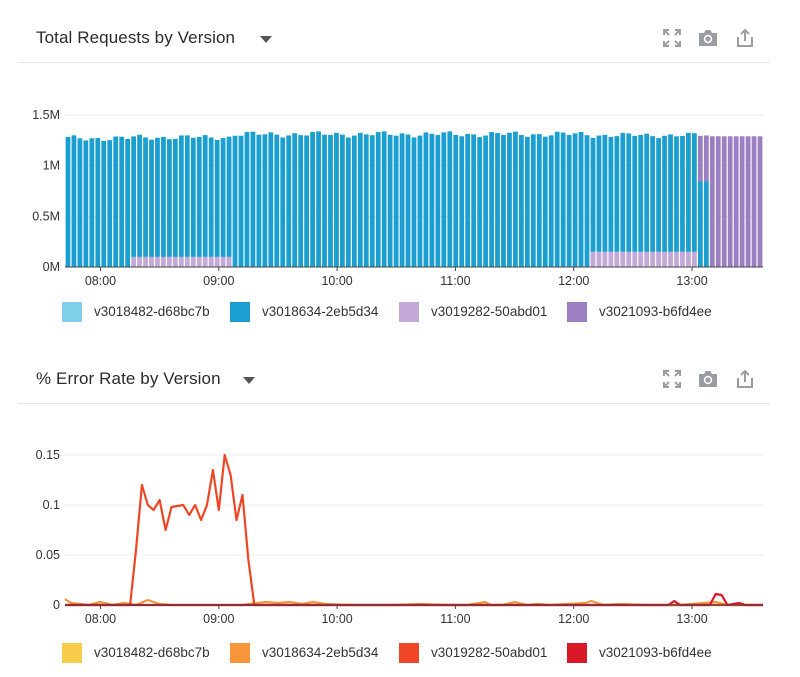 The height and width of the screenshot is (677, 800). What do you see at coordinates (320, 311) in the screenshot?
I see `legend-label: v3018634-2eb5d34` at bounding box center [320, 311].